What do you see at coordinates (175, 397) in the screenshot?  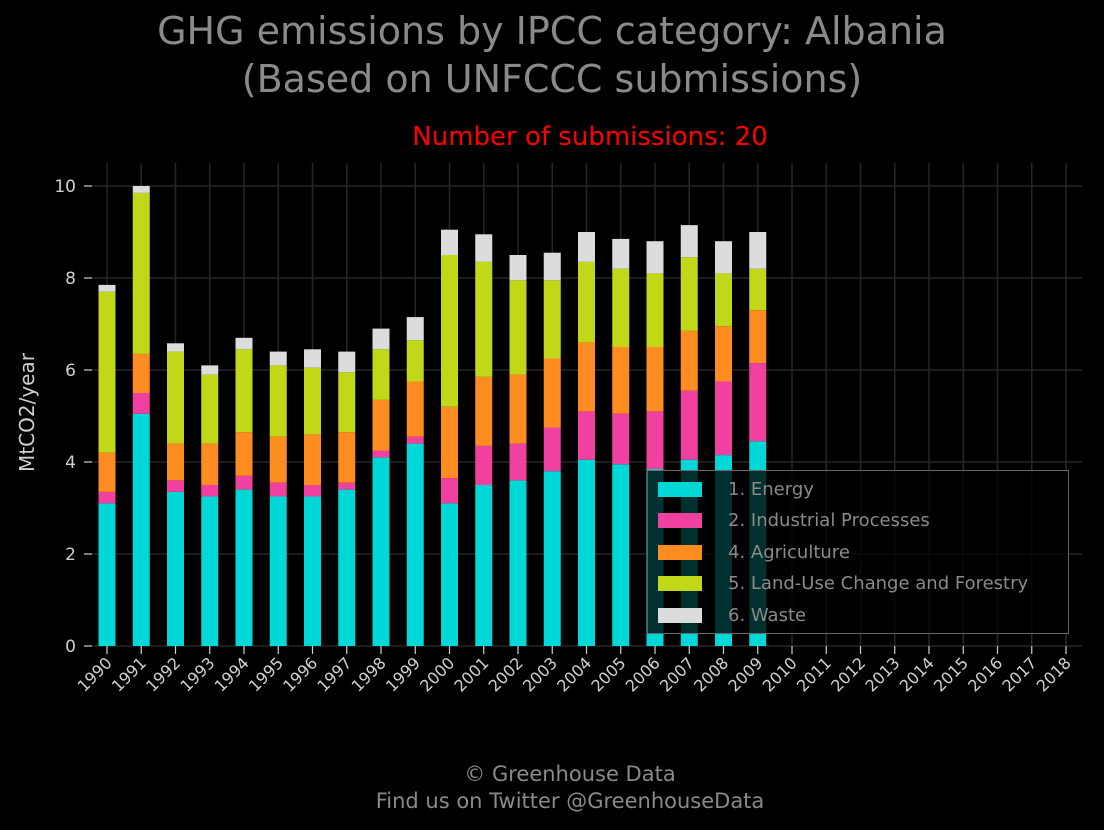 I see `bar-1992-5-land-use-change-and-forestry` at bounding box center [175, 397].